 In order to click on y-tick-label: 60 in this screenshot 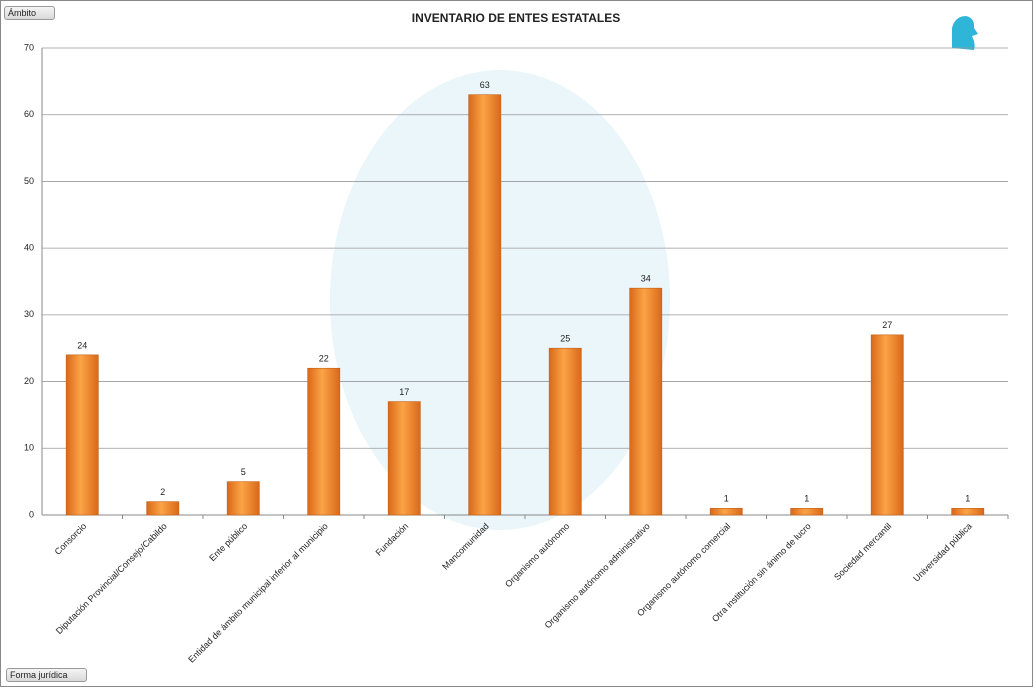, I will do `click(29, 114)`.